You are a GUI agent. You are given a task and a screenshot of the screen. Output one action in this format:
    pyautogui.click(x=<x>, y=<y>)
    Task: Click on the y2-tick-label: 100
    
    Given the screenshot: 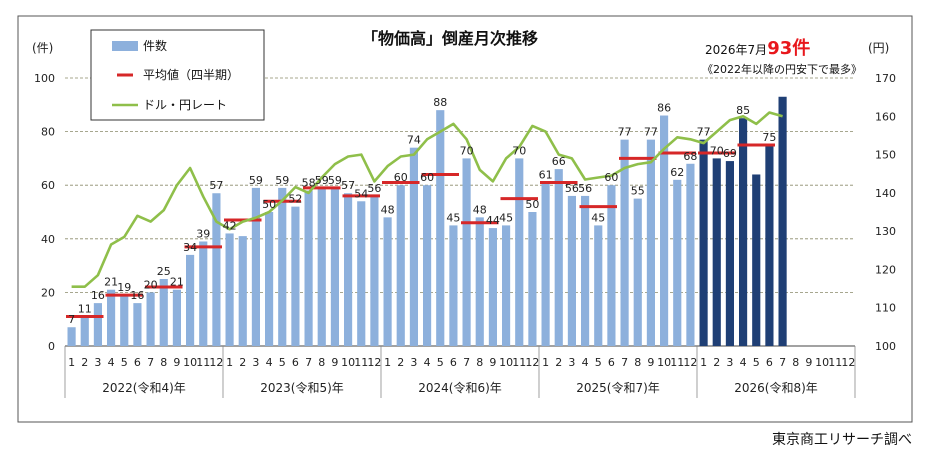 What is the action you would take?
    pyautogui.click(x=885, y=346)
    